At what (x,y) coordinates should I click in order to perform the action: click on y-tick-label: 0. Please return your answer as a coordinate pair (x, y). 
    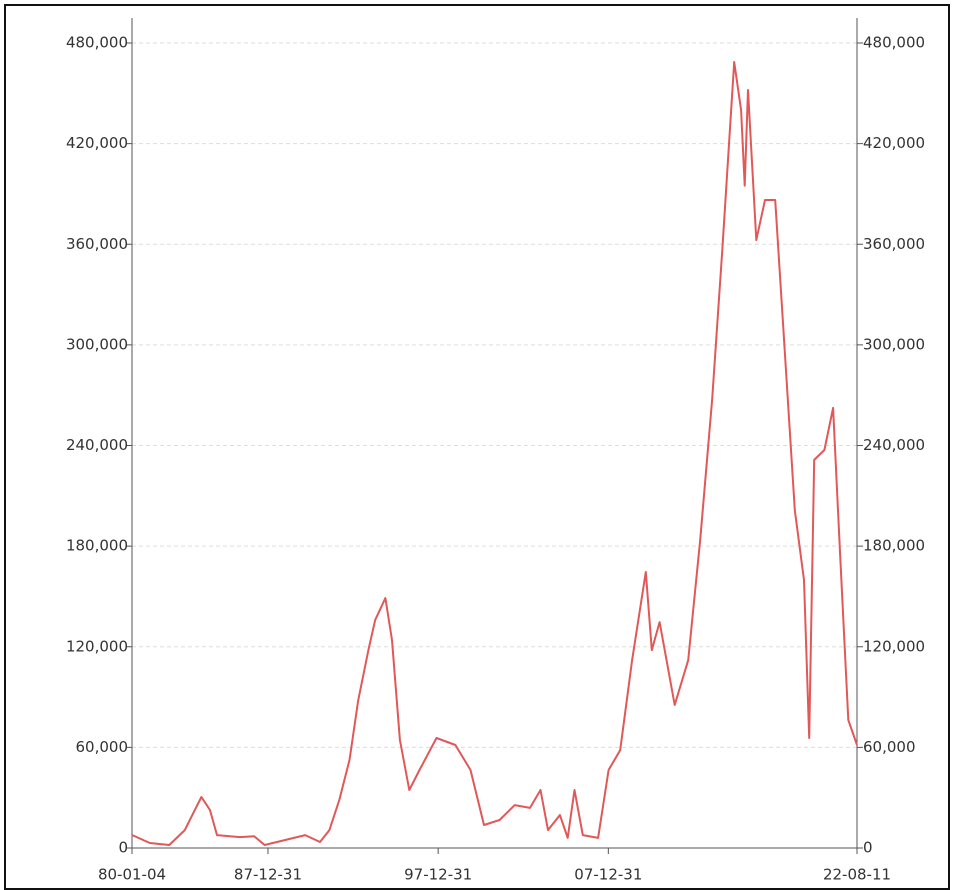
    Looking at the image, I should click on (123, 848).